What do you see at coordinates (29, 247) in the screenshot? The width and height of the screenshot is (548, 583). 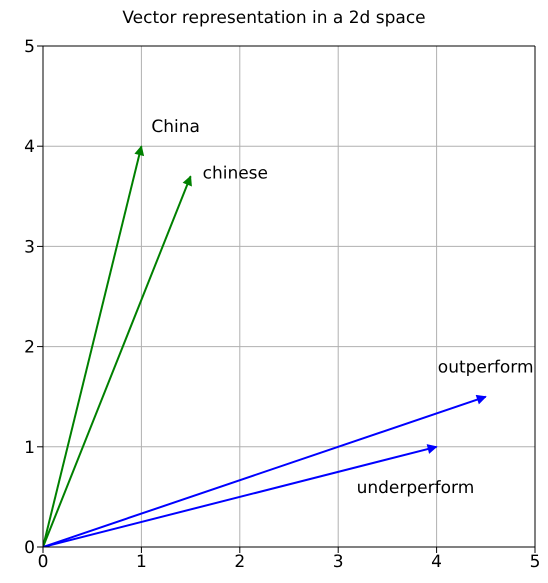 I see `y-tick-label: 3` at bounding box center [29, 247].